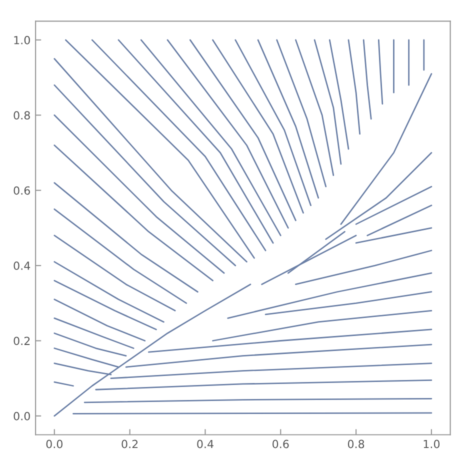 The height and width of the screenshot is (470, 474). I want to click on y-tick-label: 0.0, so click(22, 416).